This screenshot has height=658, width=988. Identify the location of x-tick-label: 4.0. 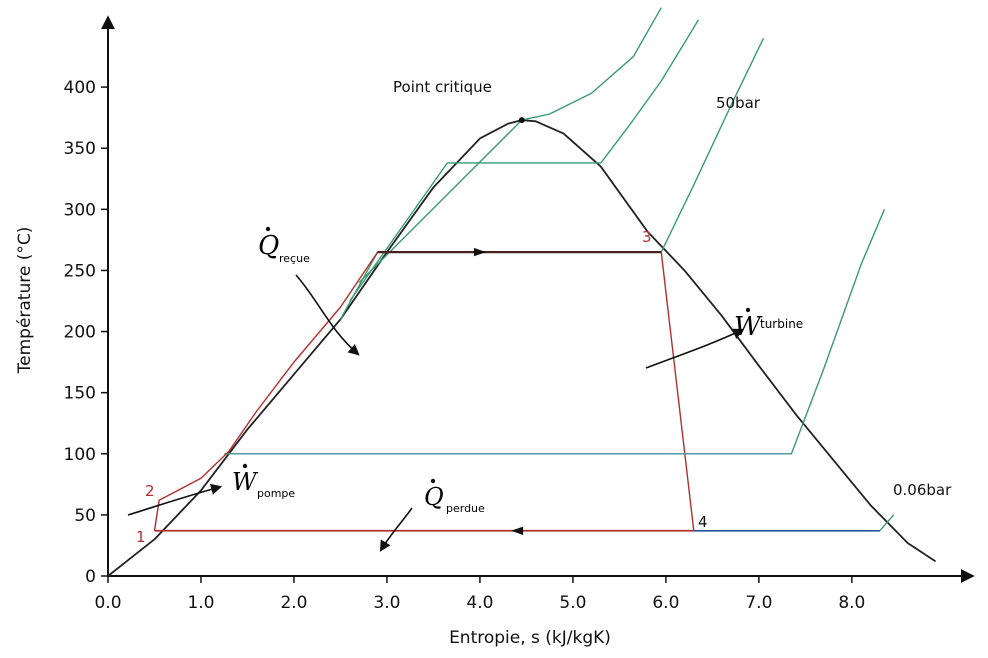
(479, 603).